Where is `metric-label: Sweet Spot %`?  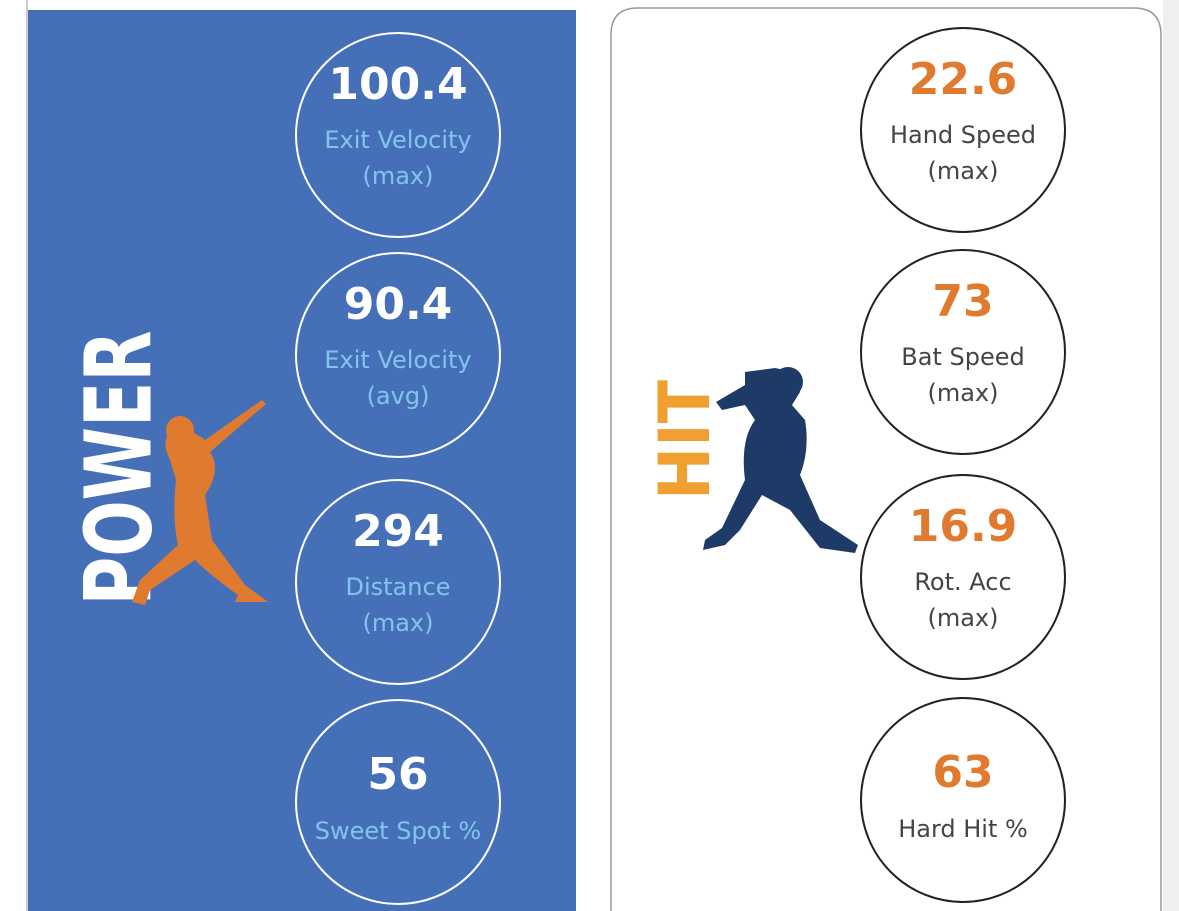 metric-label: Sweet Spot % is located at coordinates (398, 831).